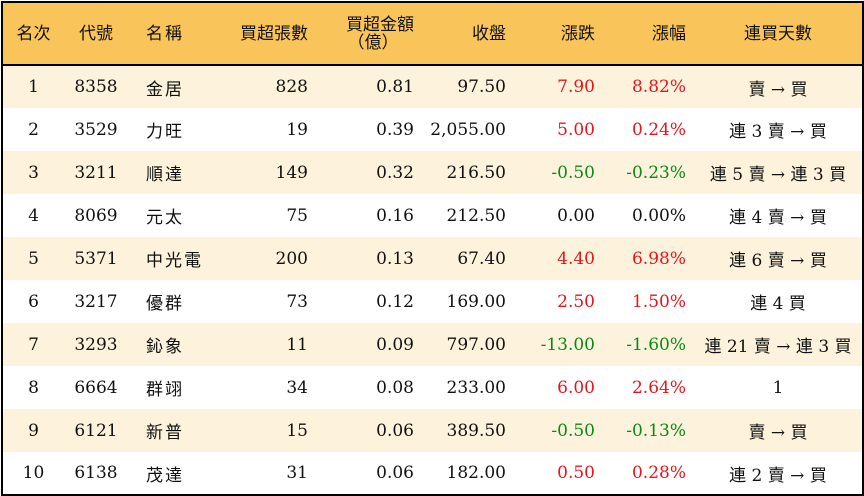  What do you see at coordinates (558, 86) in the screenshot?
I see `cell-change: 7.90` at bounding box center [558, 86].